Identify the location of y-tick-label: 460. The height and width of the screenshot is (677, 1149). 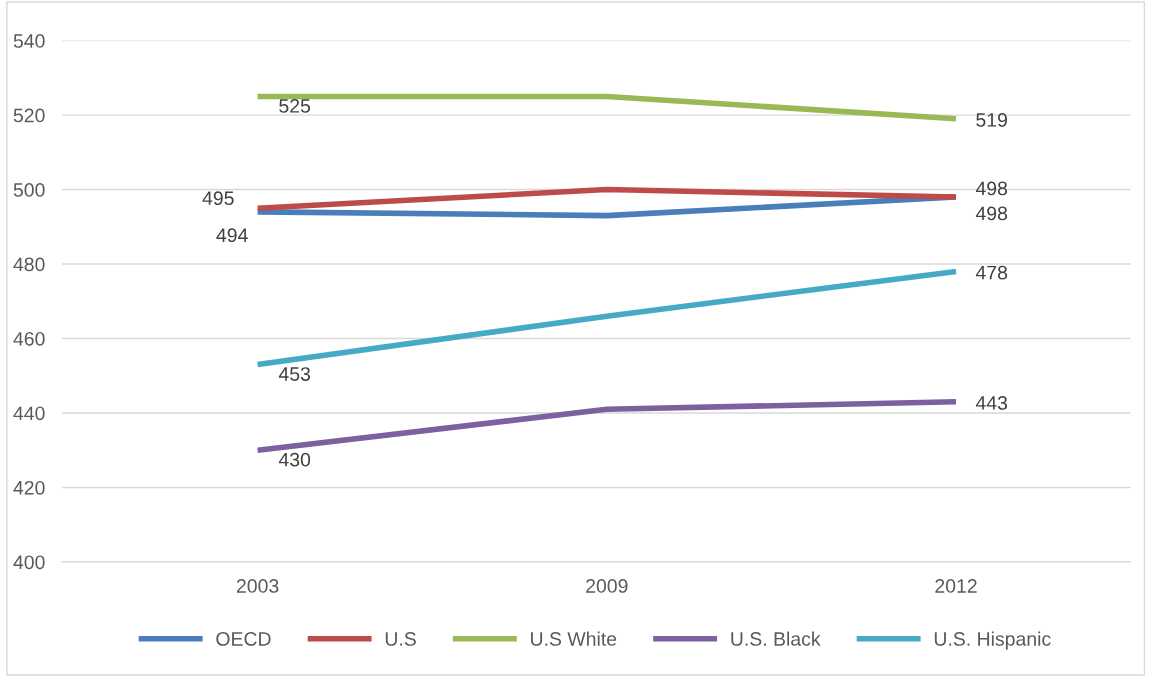
(29, 338).